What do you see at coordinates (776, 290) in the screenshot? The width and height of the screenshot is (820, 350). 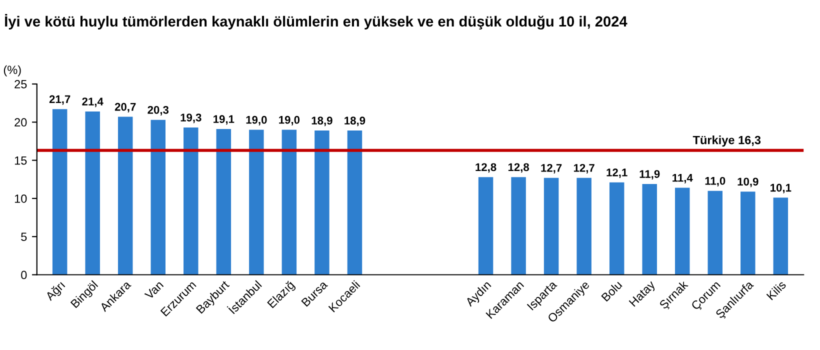 I see `x-tick-label: Kilis` at bounding box center [776, 290].